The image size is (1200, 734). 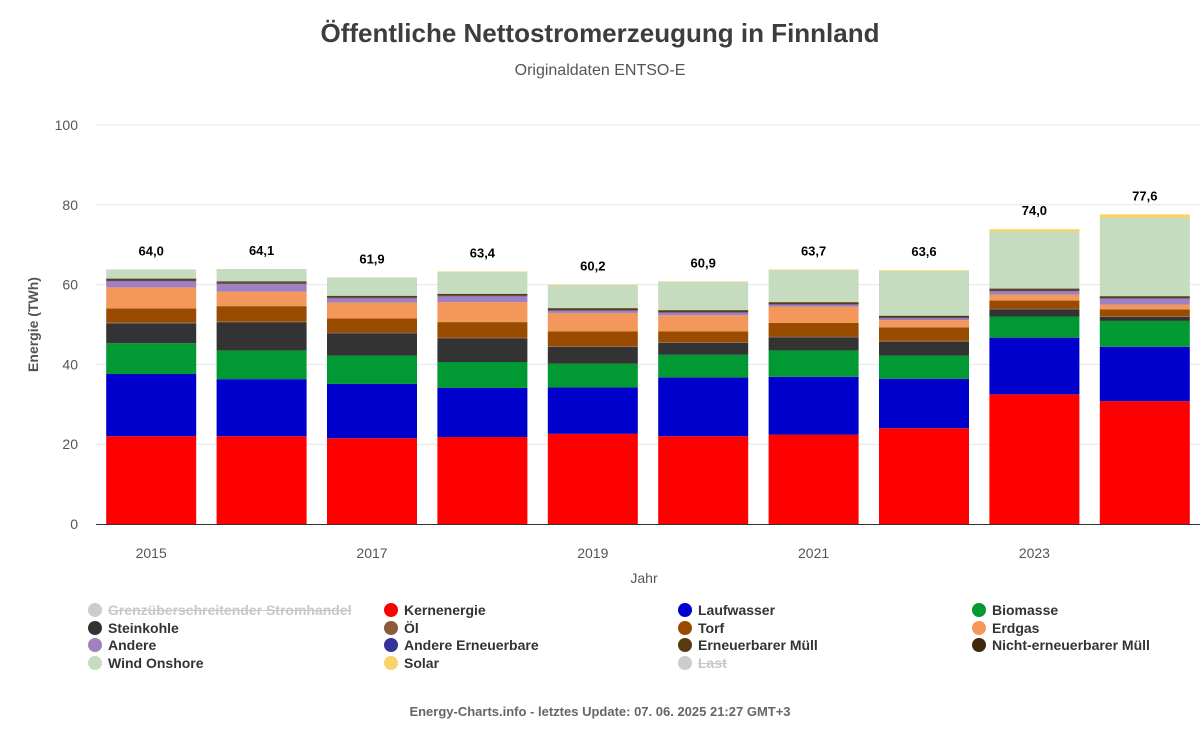 What do you see at coordinates (461, 645) in the screenshot?
I see `legend-item: Andere Erneuerbare` at bounding box center [461, 645].